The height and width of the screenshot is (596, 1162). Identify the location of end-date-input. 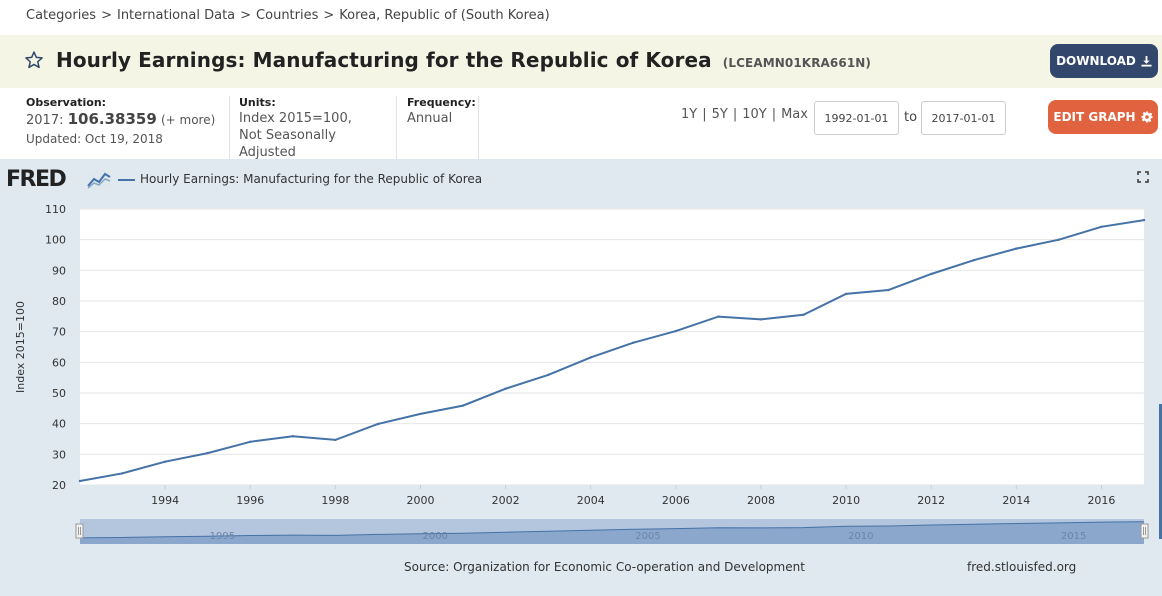
(963, 118).